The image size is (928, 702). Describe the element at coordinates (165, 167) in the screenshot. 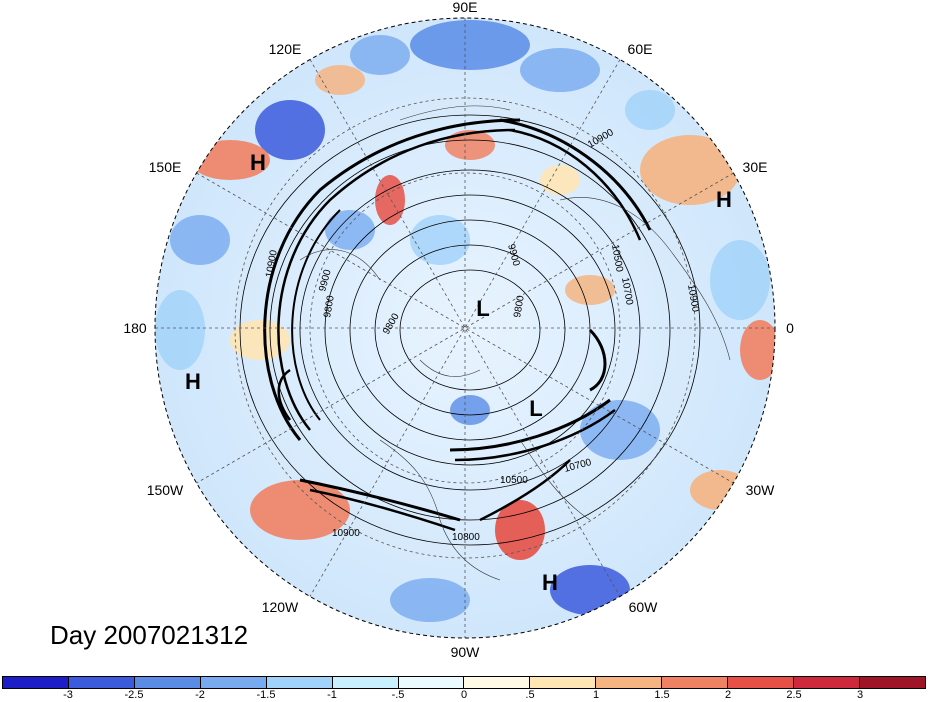

I see `lon-label-150e: 150E` at that location.